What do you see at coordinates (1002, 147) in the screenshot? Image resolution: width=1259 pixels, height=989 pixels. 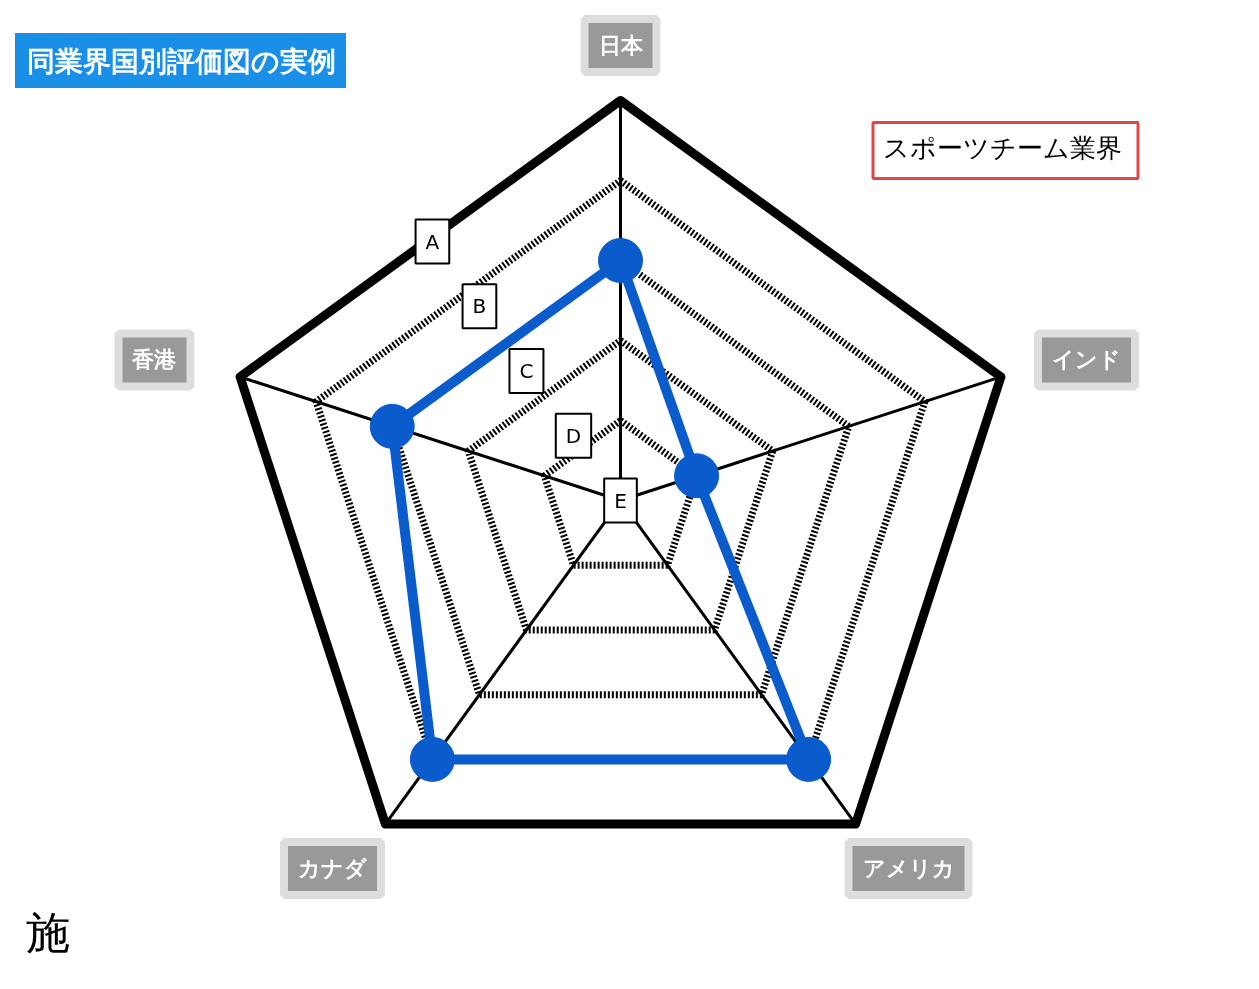 I see `text: スポーツチーム業界` at bounding box center [1002, 147].